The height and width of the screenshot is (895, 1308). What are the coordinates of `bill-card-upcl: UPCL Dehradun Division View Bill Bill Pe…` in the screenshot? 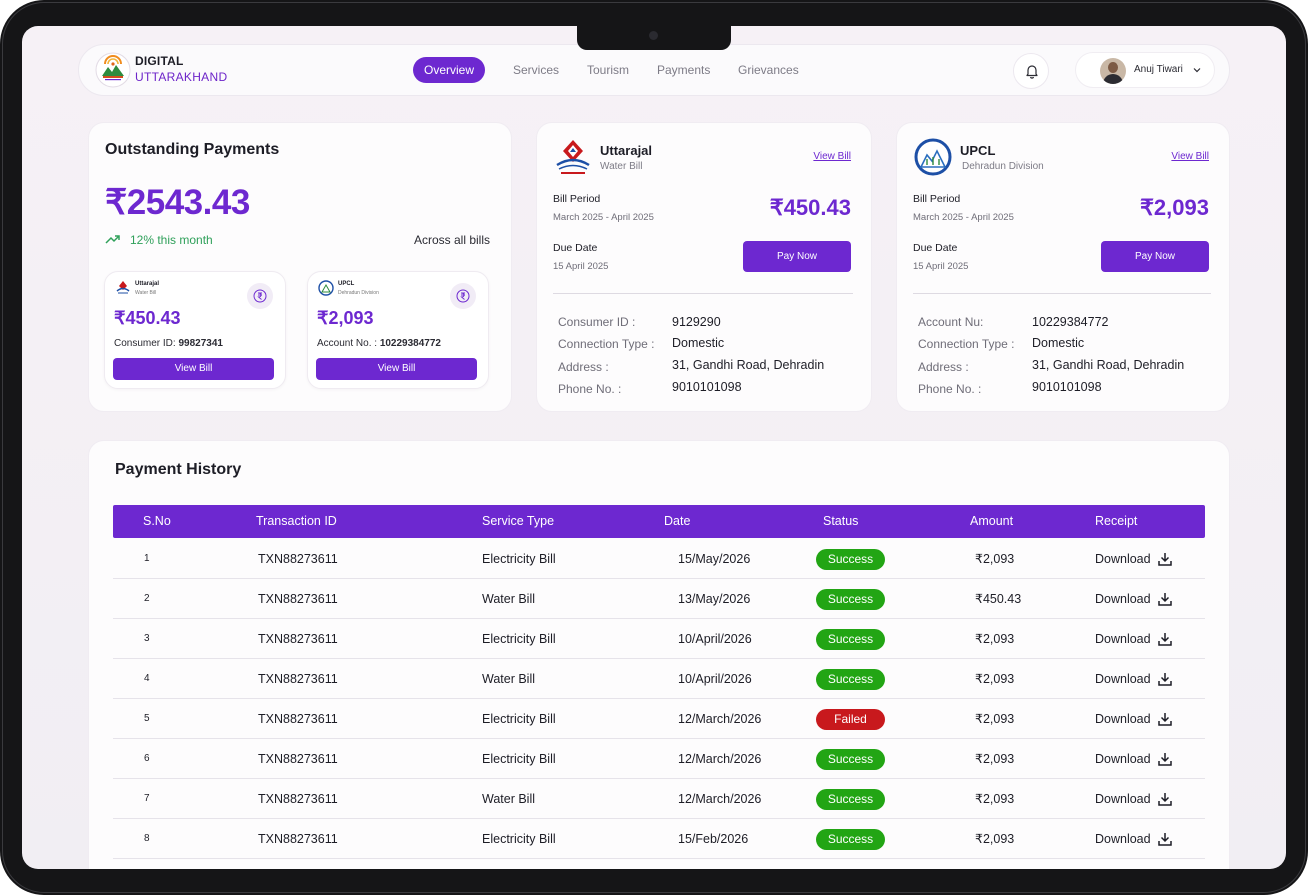 It's located at (1063, 267).